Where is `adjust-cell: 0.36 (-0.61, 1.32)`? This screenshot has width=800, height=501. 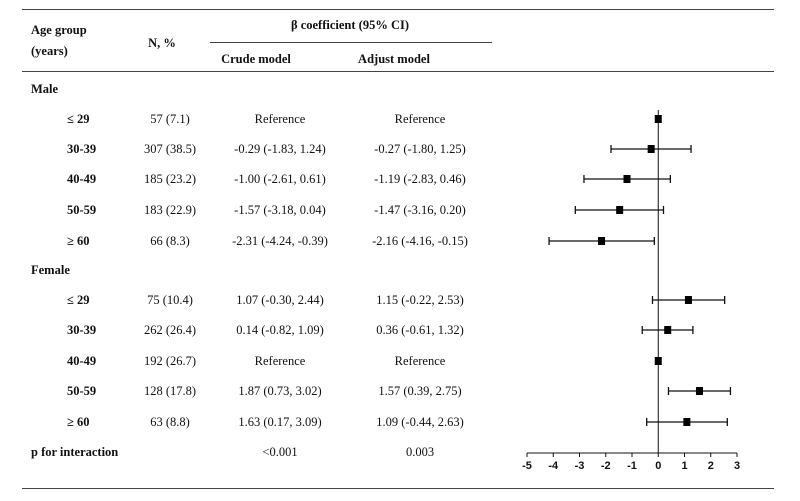
adjust-cell: 0.36 (-0.61, 1.32) is located at coordinates (420, 330).